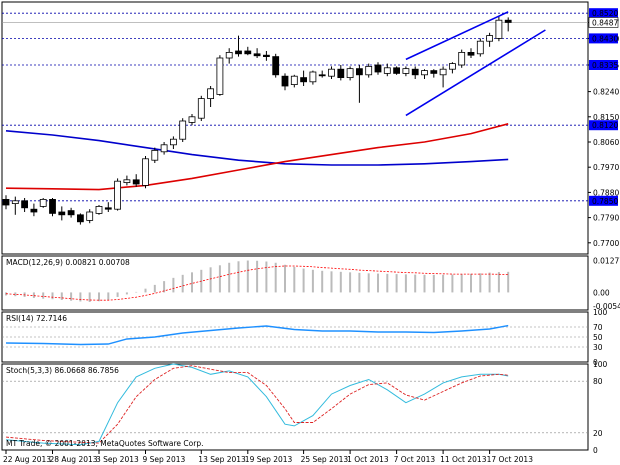 Image resolution: width=620 pixels, height=465 pixels. I want to click on time-axis-label-3: 9 Sep 2013, so click(164, 459).